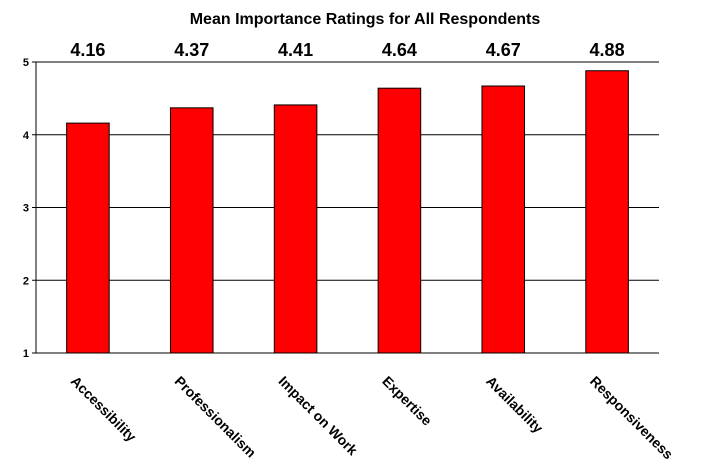 This screenshot has height=476, width=717. What do you see at coordinates (318, 416) in the screenshot?
I see `x-tick-label: Impact on Work` at bounding box center [318, 416].